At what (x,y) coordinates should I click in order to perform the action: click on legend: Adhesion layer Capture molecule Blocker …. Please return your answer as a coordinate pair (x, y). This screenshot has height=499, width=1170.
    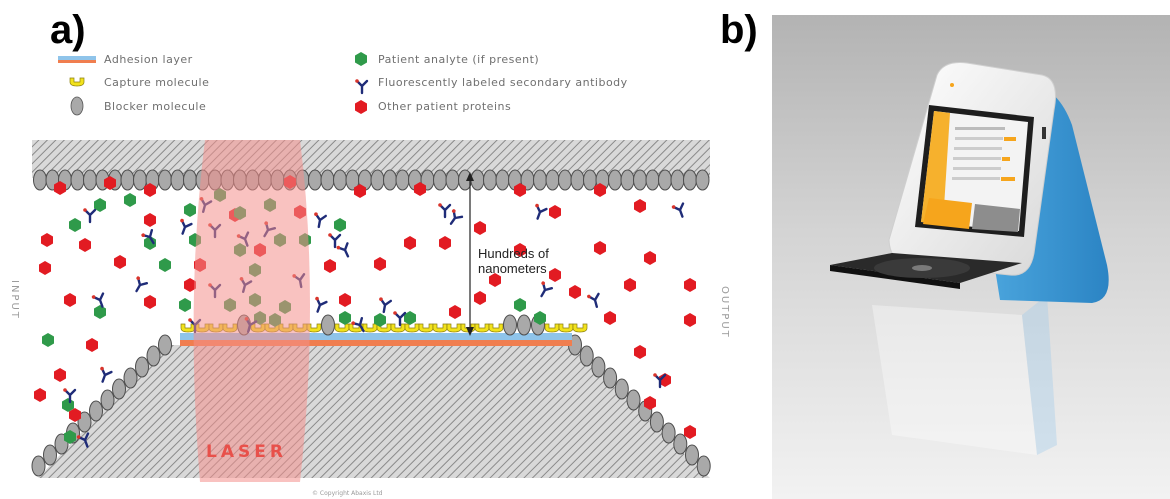
    Looking at the image, I should click on (342, 84).